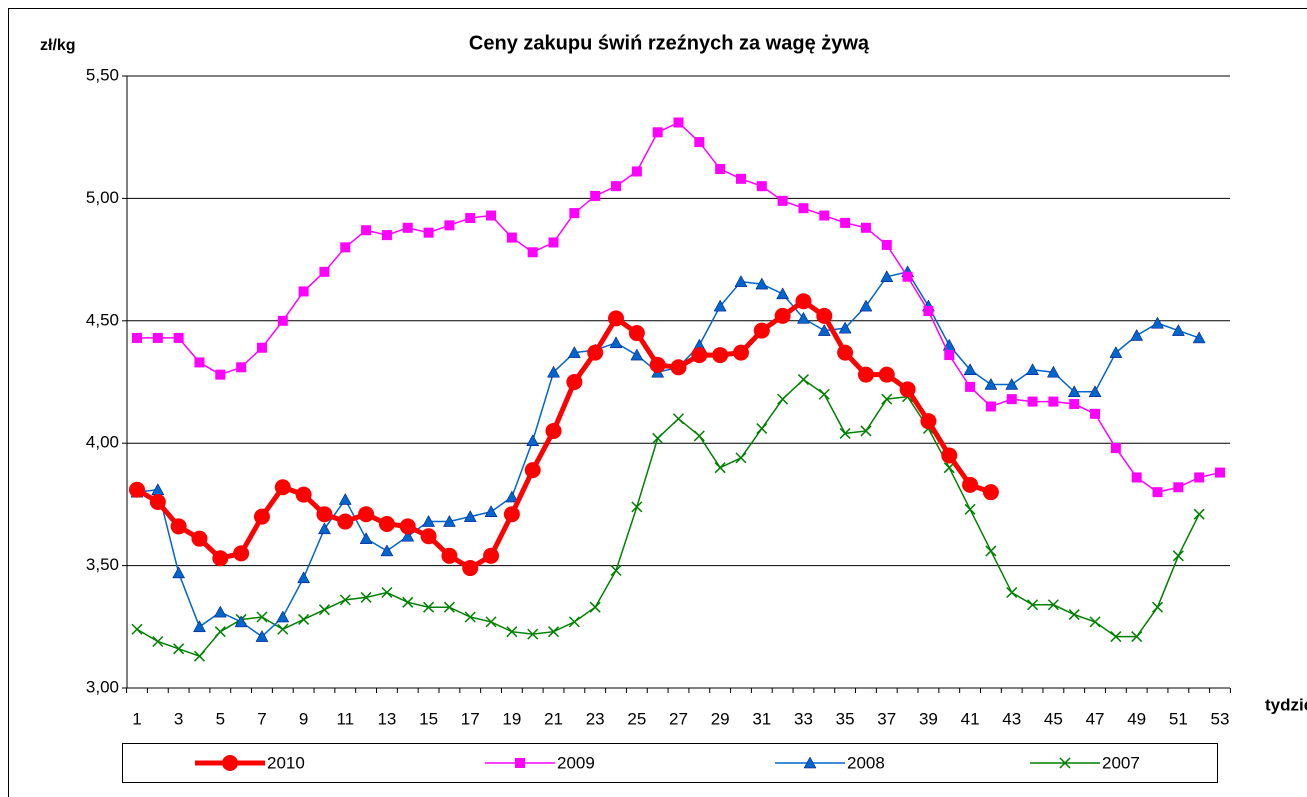 The height and width of the screenshot is (797, 1307). Describe the element at coordinates (261, 718) in the screenshot. I see `x-tick-label: 7` at that location.